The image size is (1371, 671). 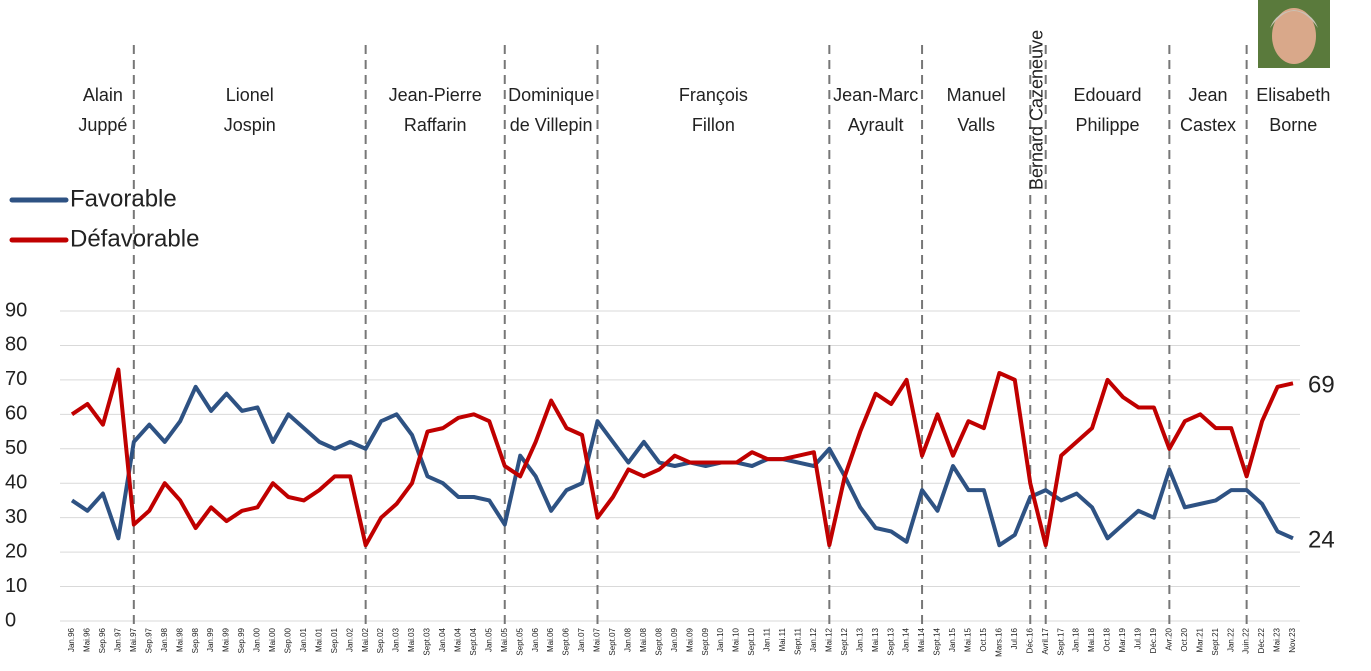 I want to click on x-tick-label: Oct.20, so click(x=1184, y=639).